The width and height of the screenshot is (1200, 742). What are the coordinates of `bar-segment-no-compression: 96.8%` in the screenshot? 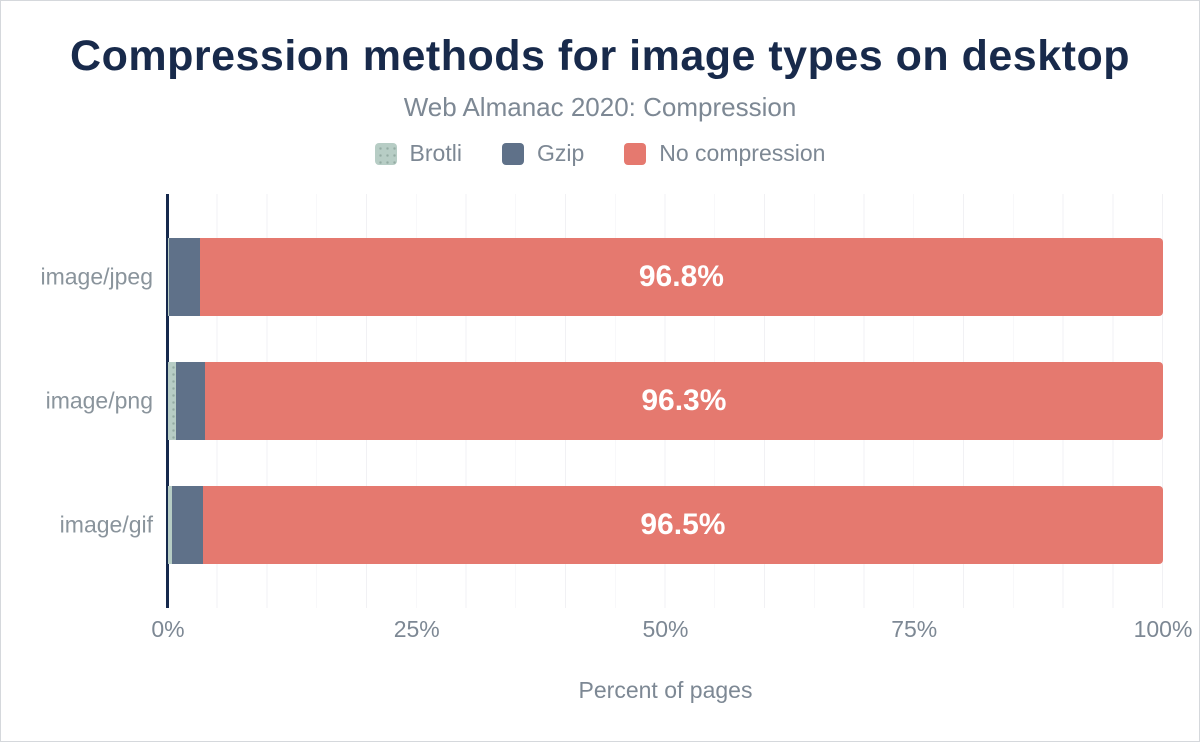 It's located at (681, 277).